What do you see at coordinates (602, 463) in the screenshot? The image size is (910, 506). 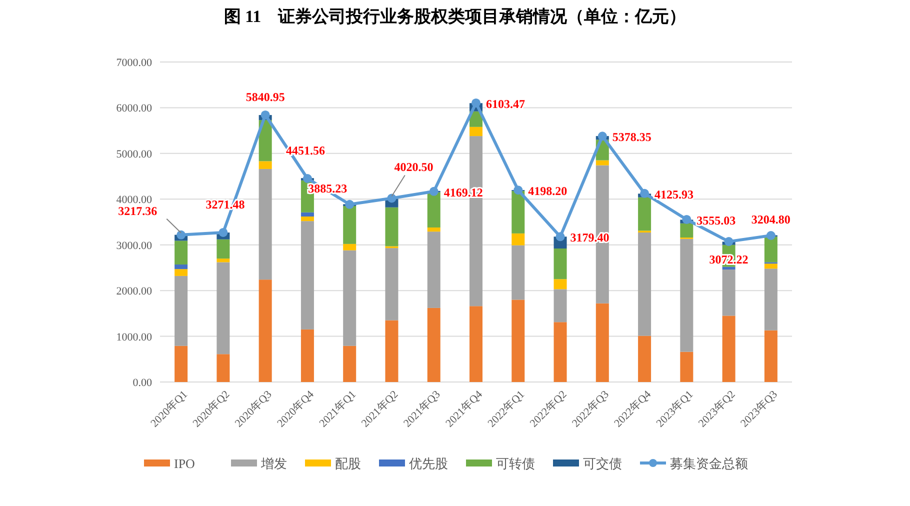 I see `legend-label: 可交债` at bounding box center [602, 463].